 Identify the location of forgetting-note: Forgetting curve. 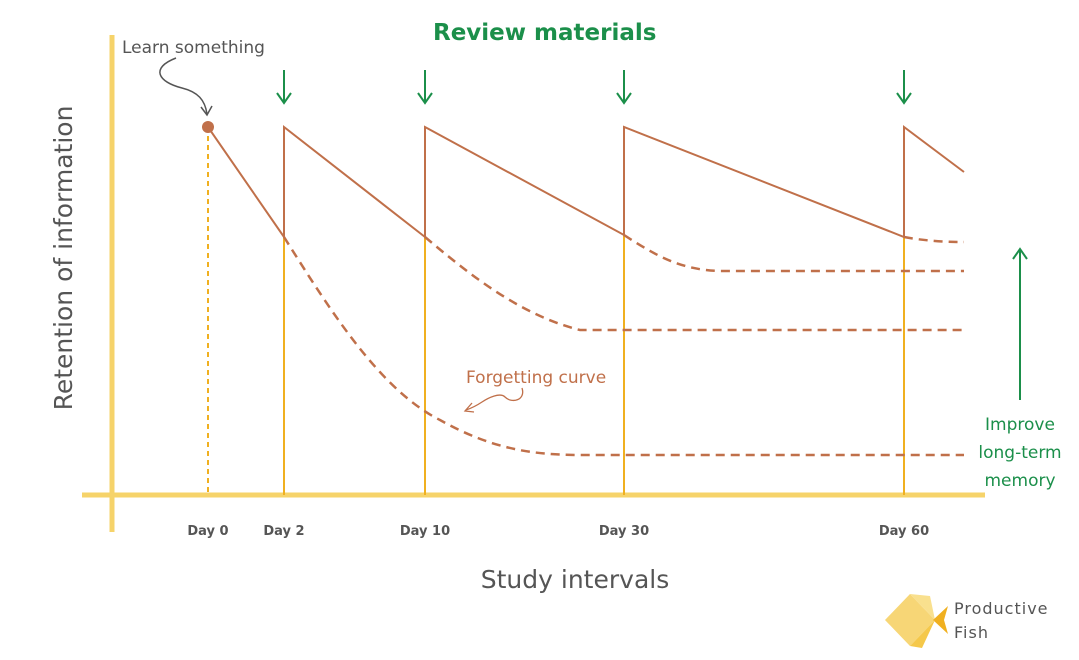
(536, 378).